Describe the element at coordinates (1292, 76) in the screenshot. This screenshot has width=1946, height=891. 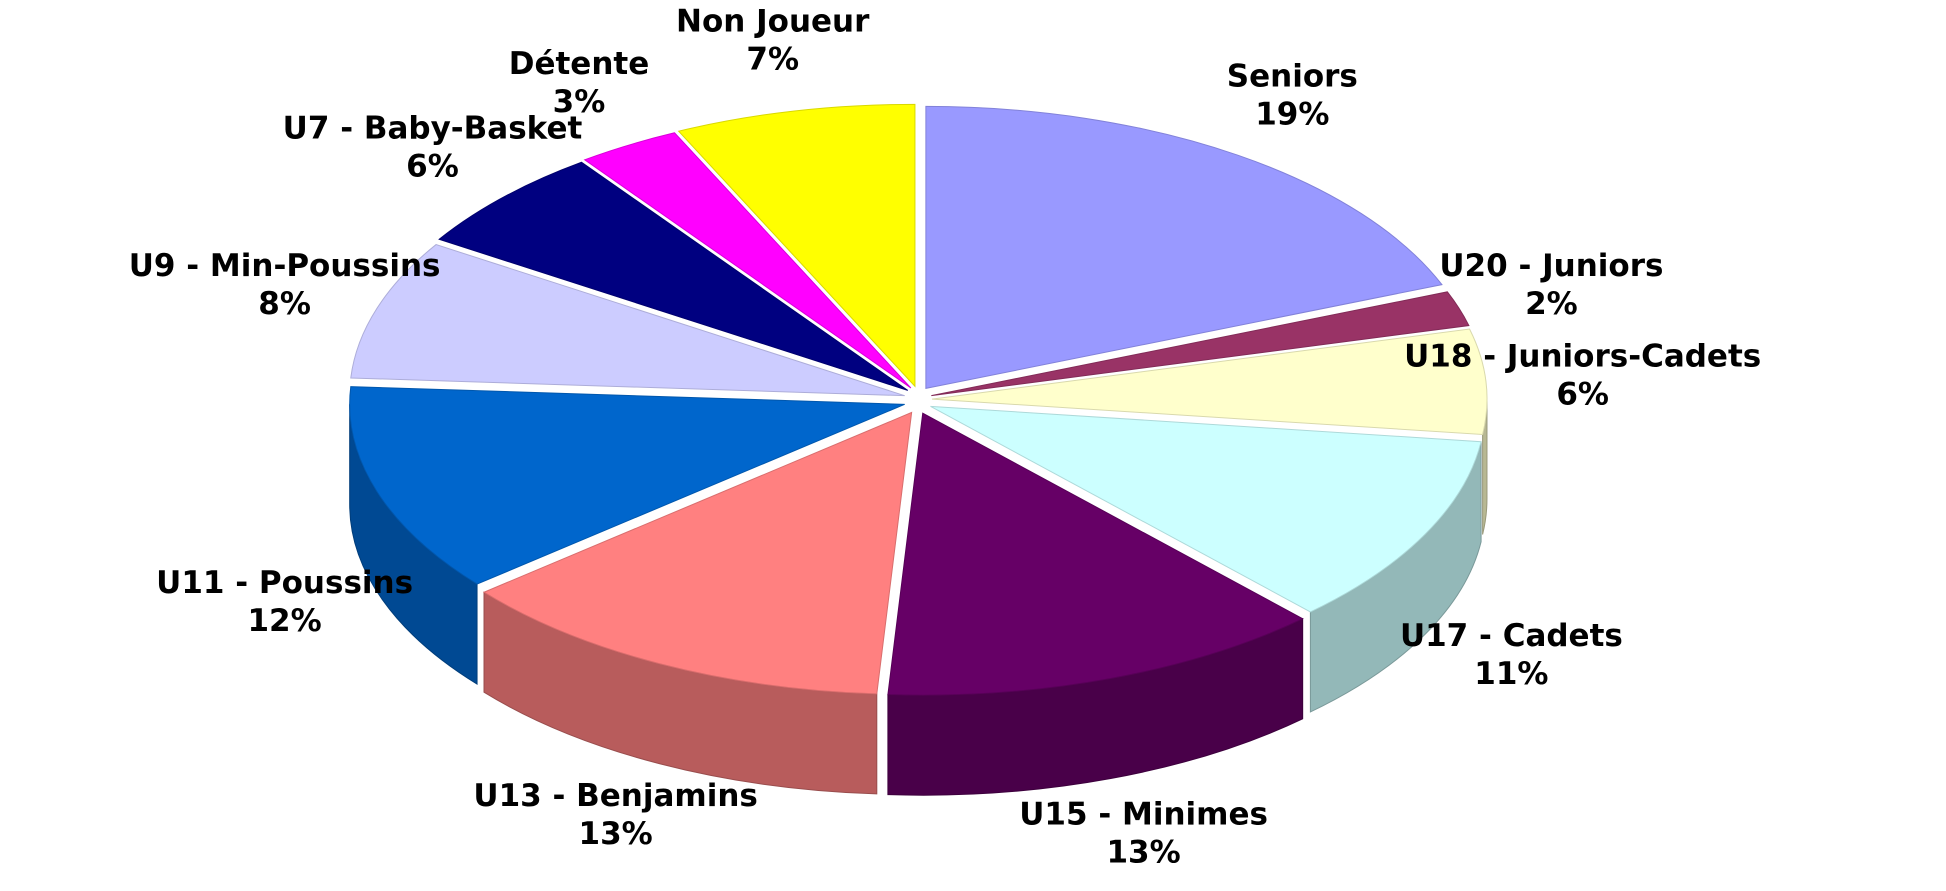
I see `slice-label: Seniors` at that location.